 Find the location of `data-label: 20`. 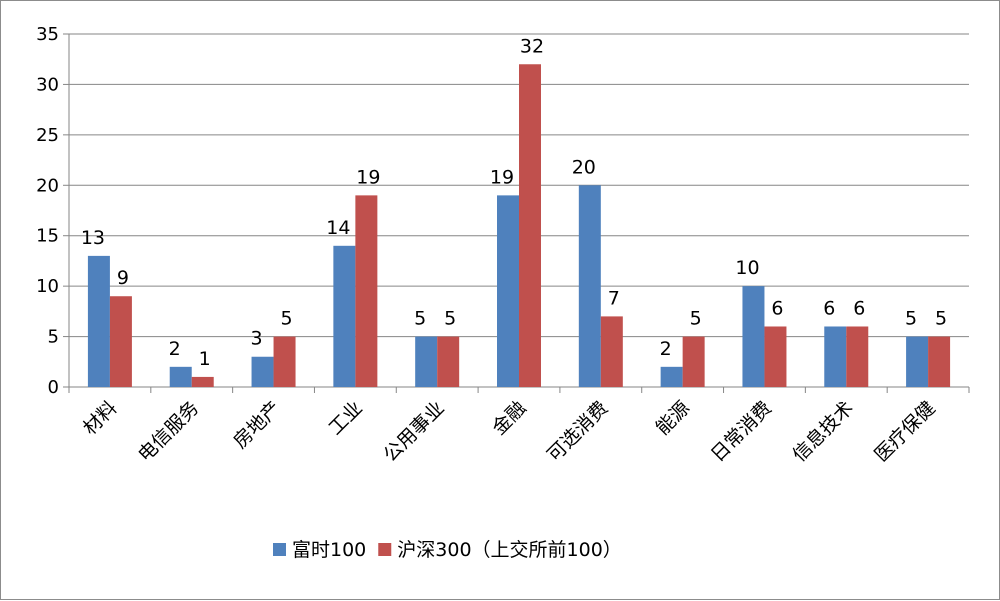

data-label: 20 is located at coordinates (584, 167).